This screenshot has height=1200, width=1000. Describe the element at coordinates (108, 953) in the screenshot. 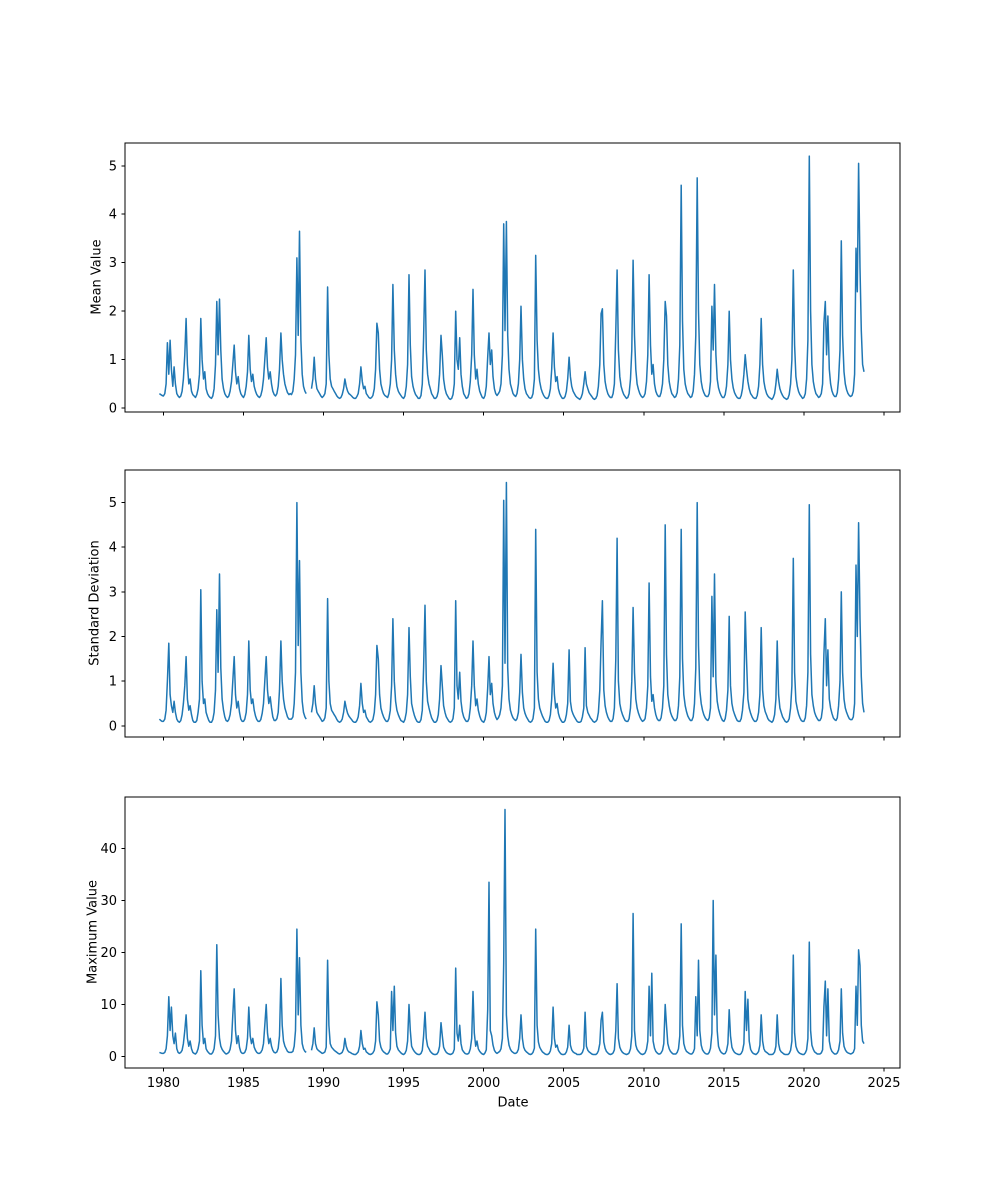

I see `y-tick-label: 20` at that location.